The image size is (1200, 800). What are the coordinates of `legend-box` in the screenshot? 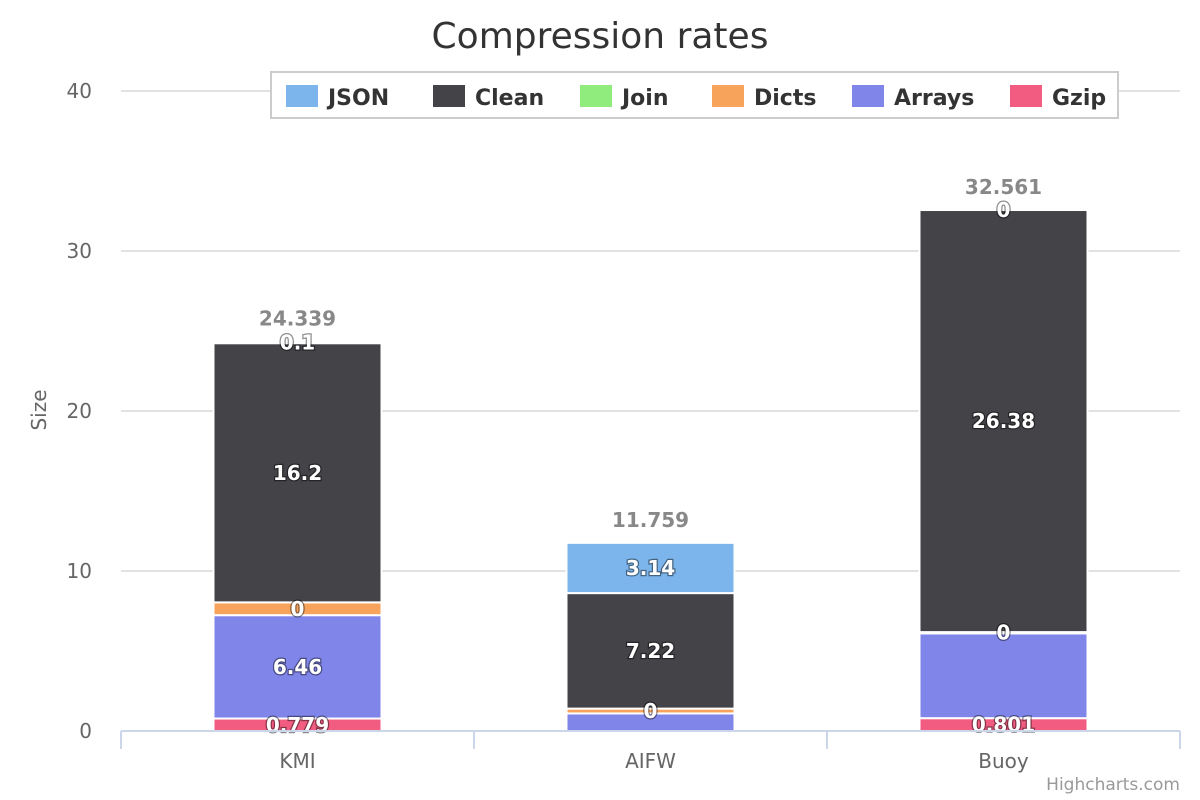 It's located at (694, 95).